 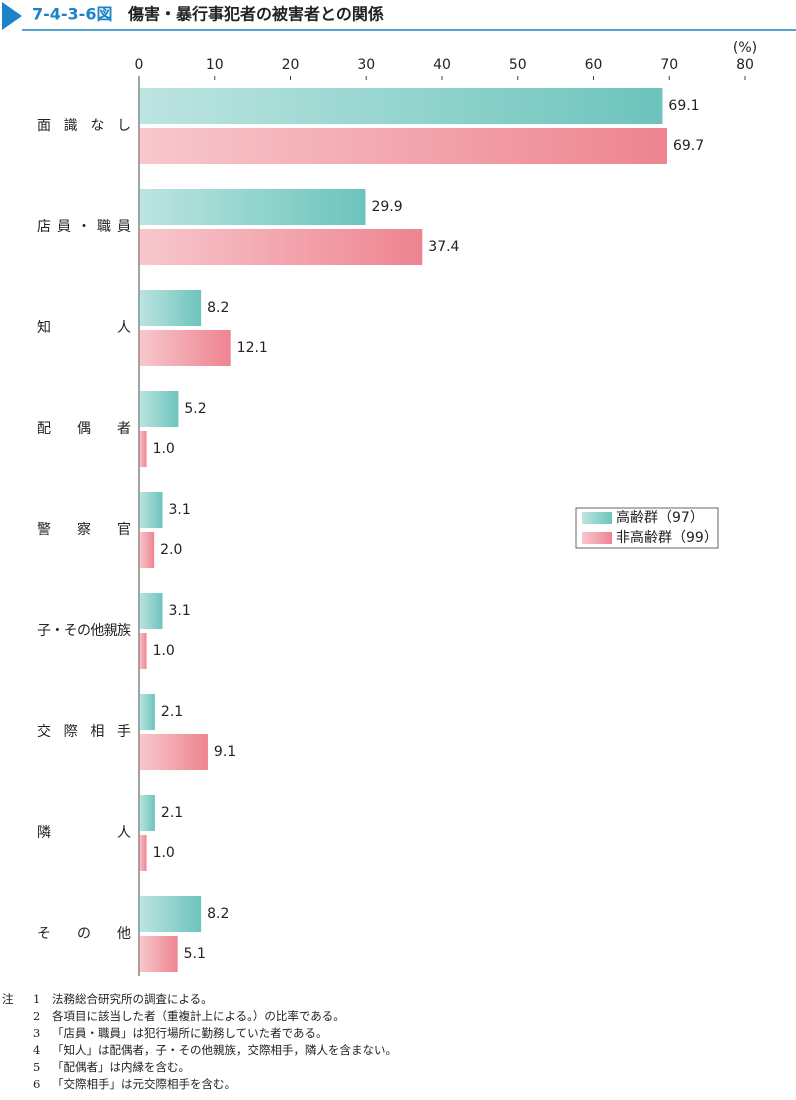 What do you see at coordinates (667, 537) in the screenshot?
I see `legend-label: 非高齢群（99）` at bounding box center [667, 537].